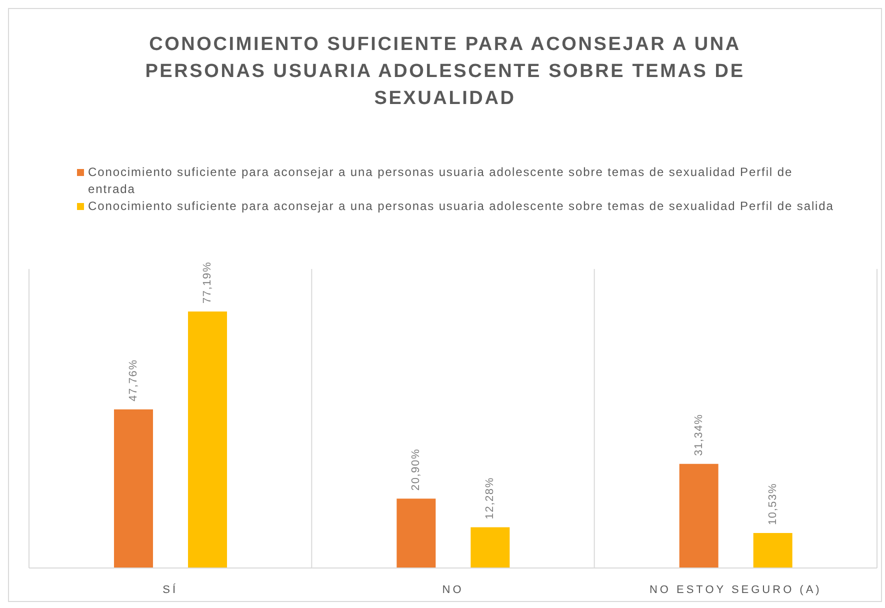  I want to click on chart-title: CONOCIMIENTO SUFICIENTE PARA ACONSEJAR A UNA PERSONAS USUARIA ADOLESCENTE SOBRE TEMAS DE SEXUALIDAD, so click(445, 72).